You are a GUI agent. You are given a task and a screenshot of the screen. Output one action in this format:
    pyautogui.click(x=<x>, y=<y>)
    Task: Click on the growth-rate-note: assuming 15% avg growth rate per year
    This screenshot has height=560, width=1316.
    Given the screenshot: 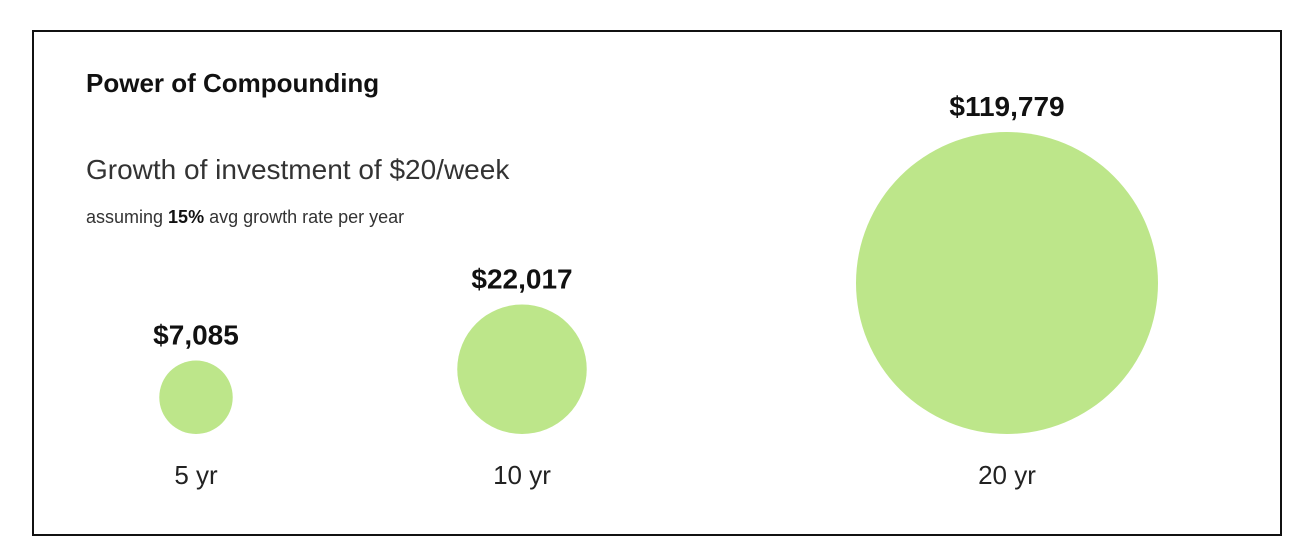 What is the action you would take?
    pyautogui.click(x=245, y=217)
    